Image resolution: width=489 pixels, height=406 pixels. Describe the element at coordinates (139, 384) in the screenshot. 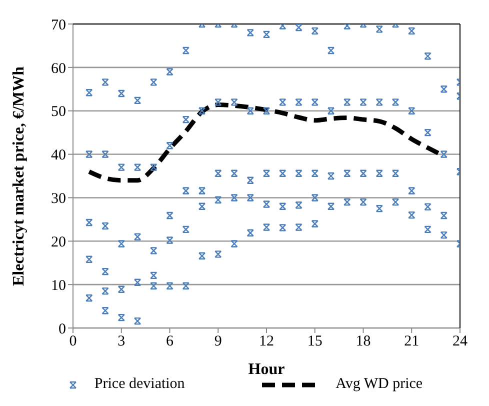

I see `legend-label: Price deviation` at that location.